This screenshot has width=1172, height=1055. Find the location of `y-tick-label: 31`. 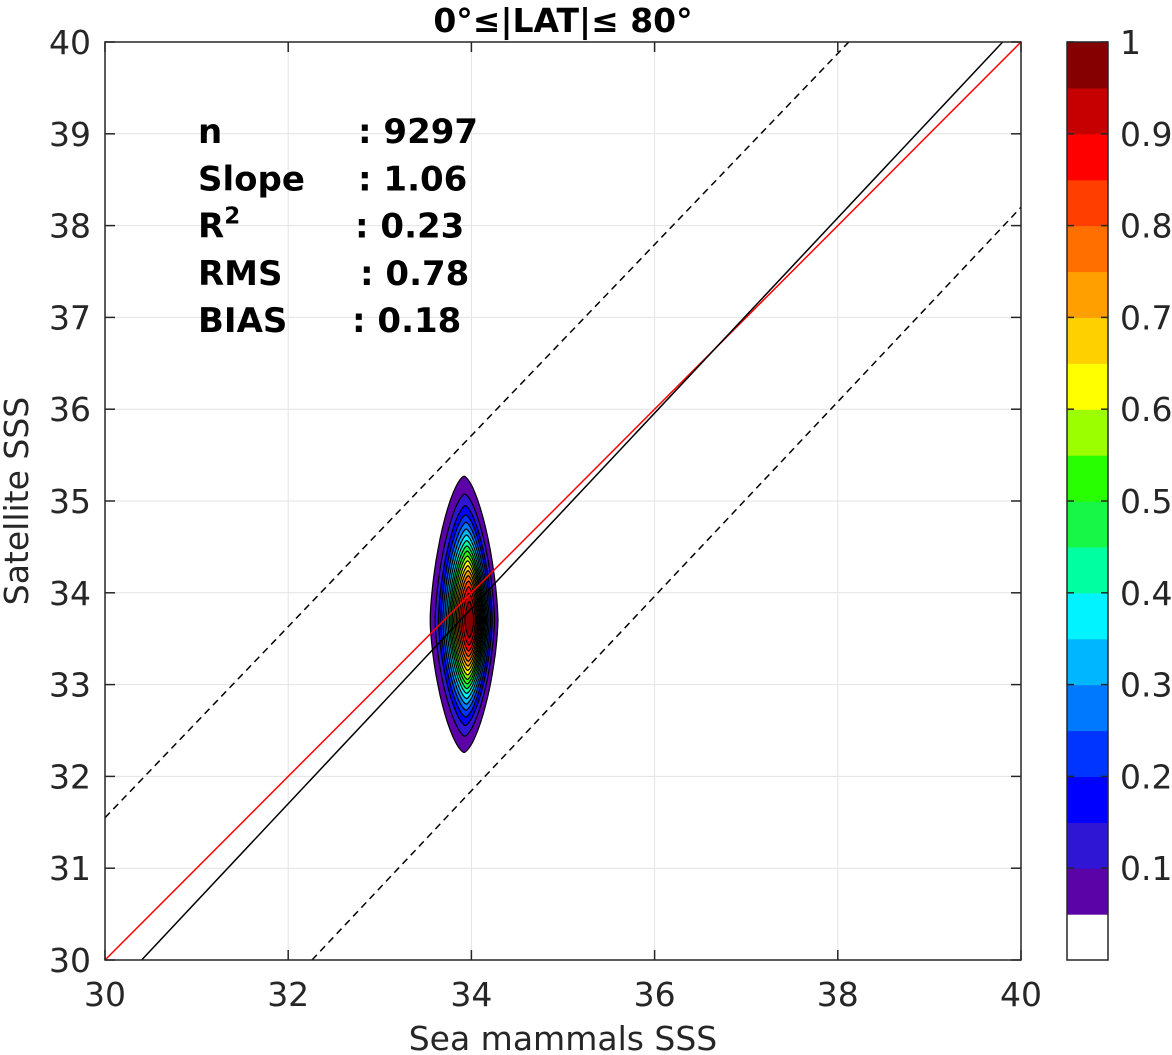

y-tick-label: 31 is located at coordinates (70, 868).